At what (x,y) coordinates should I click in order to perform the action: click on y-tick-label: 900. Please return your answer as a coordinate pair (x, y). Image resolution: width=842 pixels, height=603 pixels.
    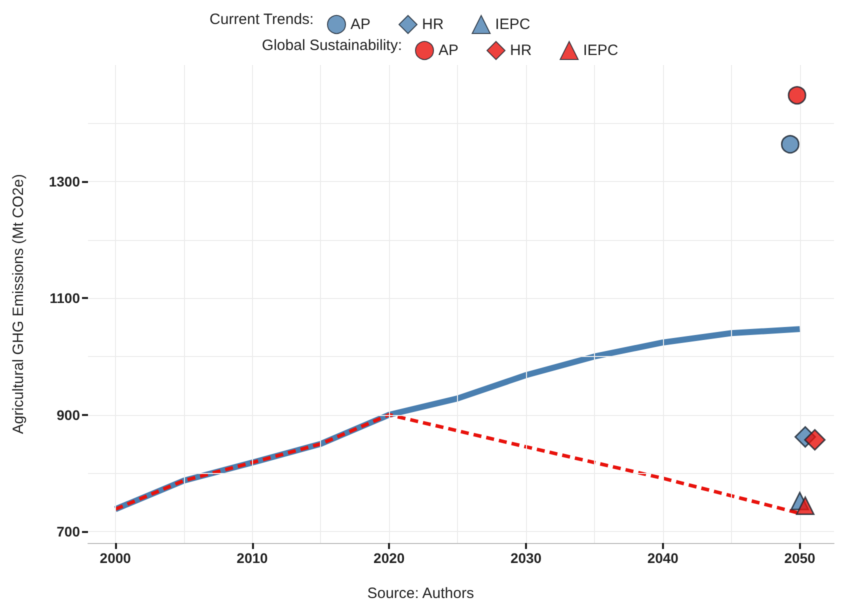
    Looking at the image, I should click on (68, 414).